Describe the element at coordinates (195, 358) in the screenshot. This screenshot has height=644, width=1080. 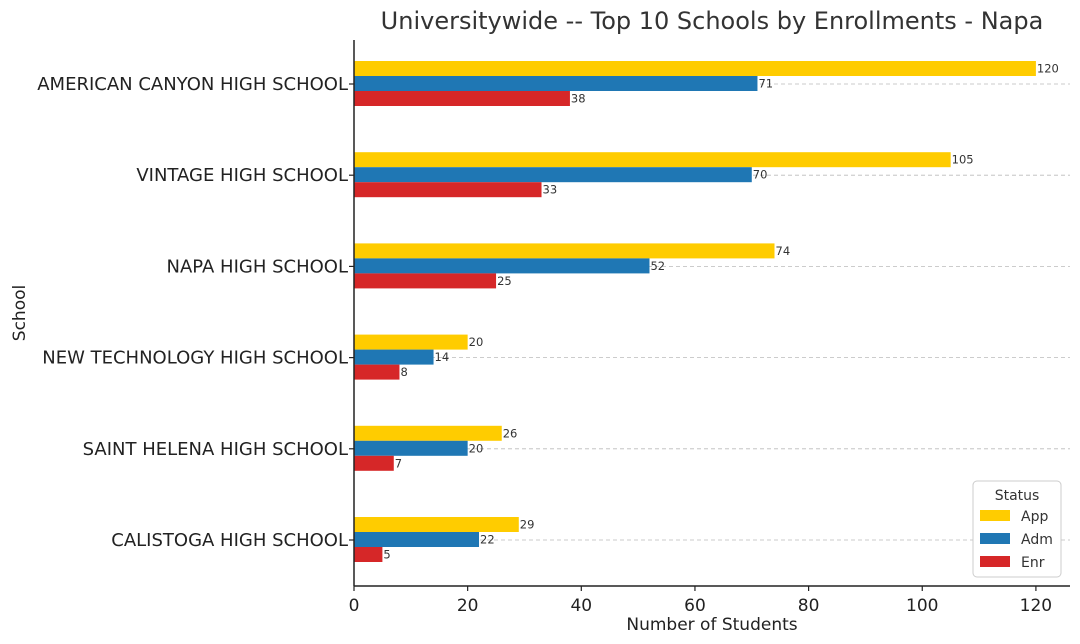
I see `category-label: NEW TECHNOLOGY HIGH SCHOOL` at that location.